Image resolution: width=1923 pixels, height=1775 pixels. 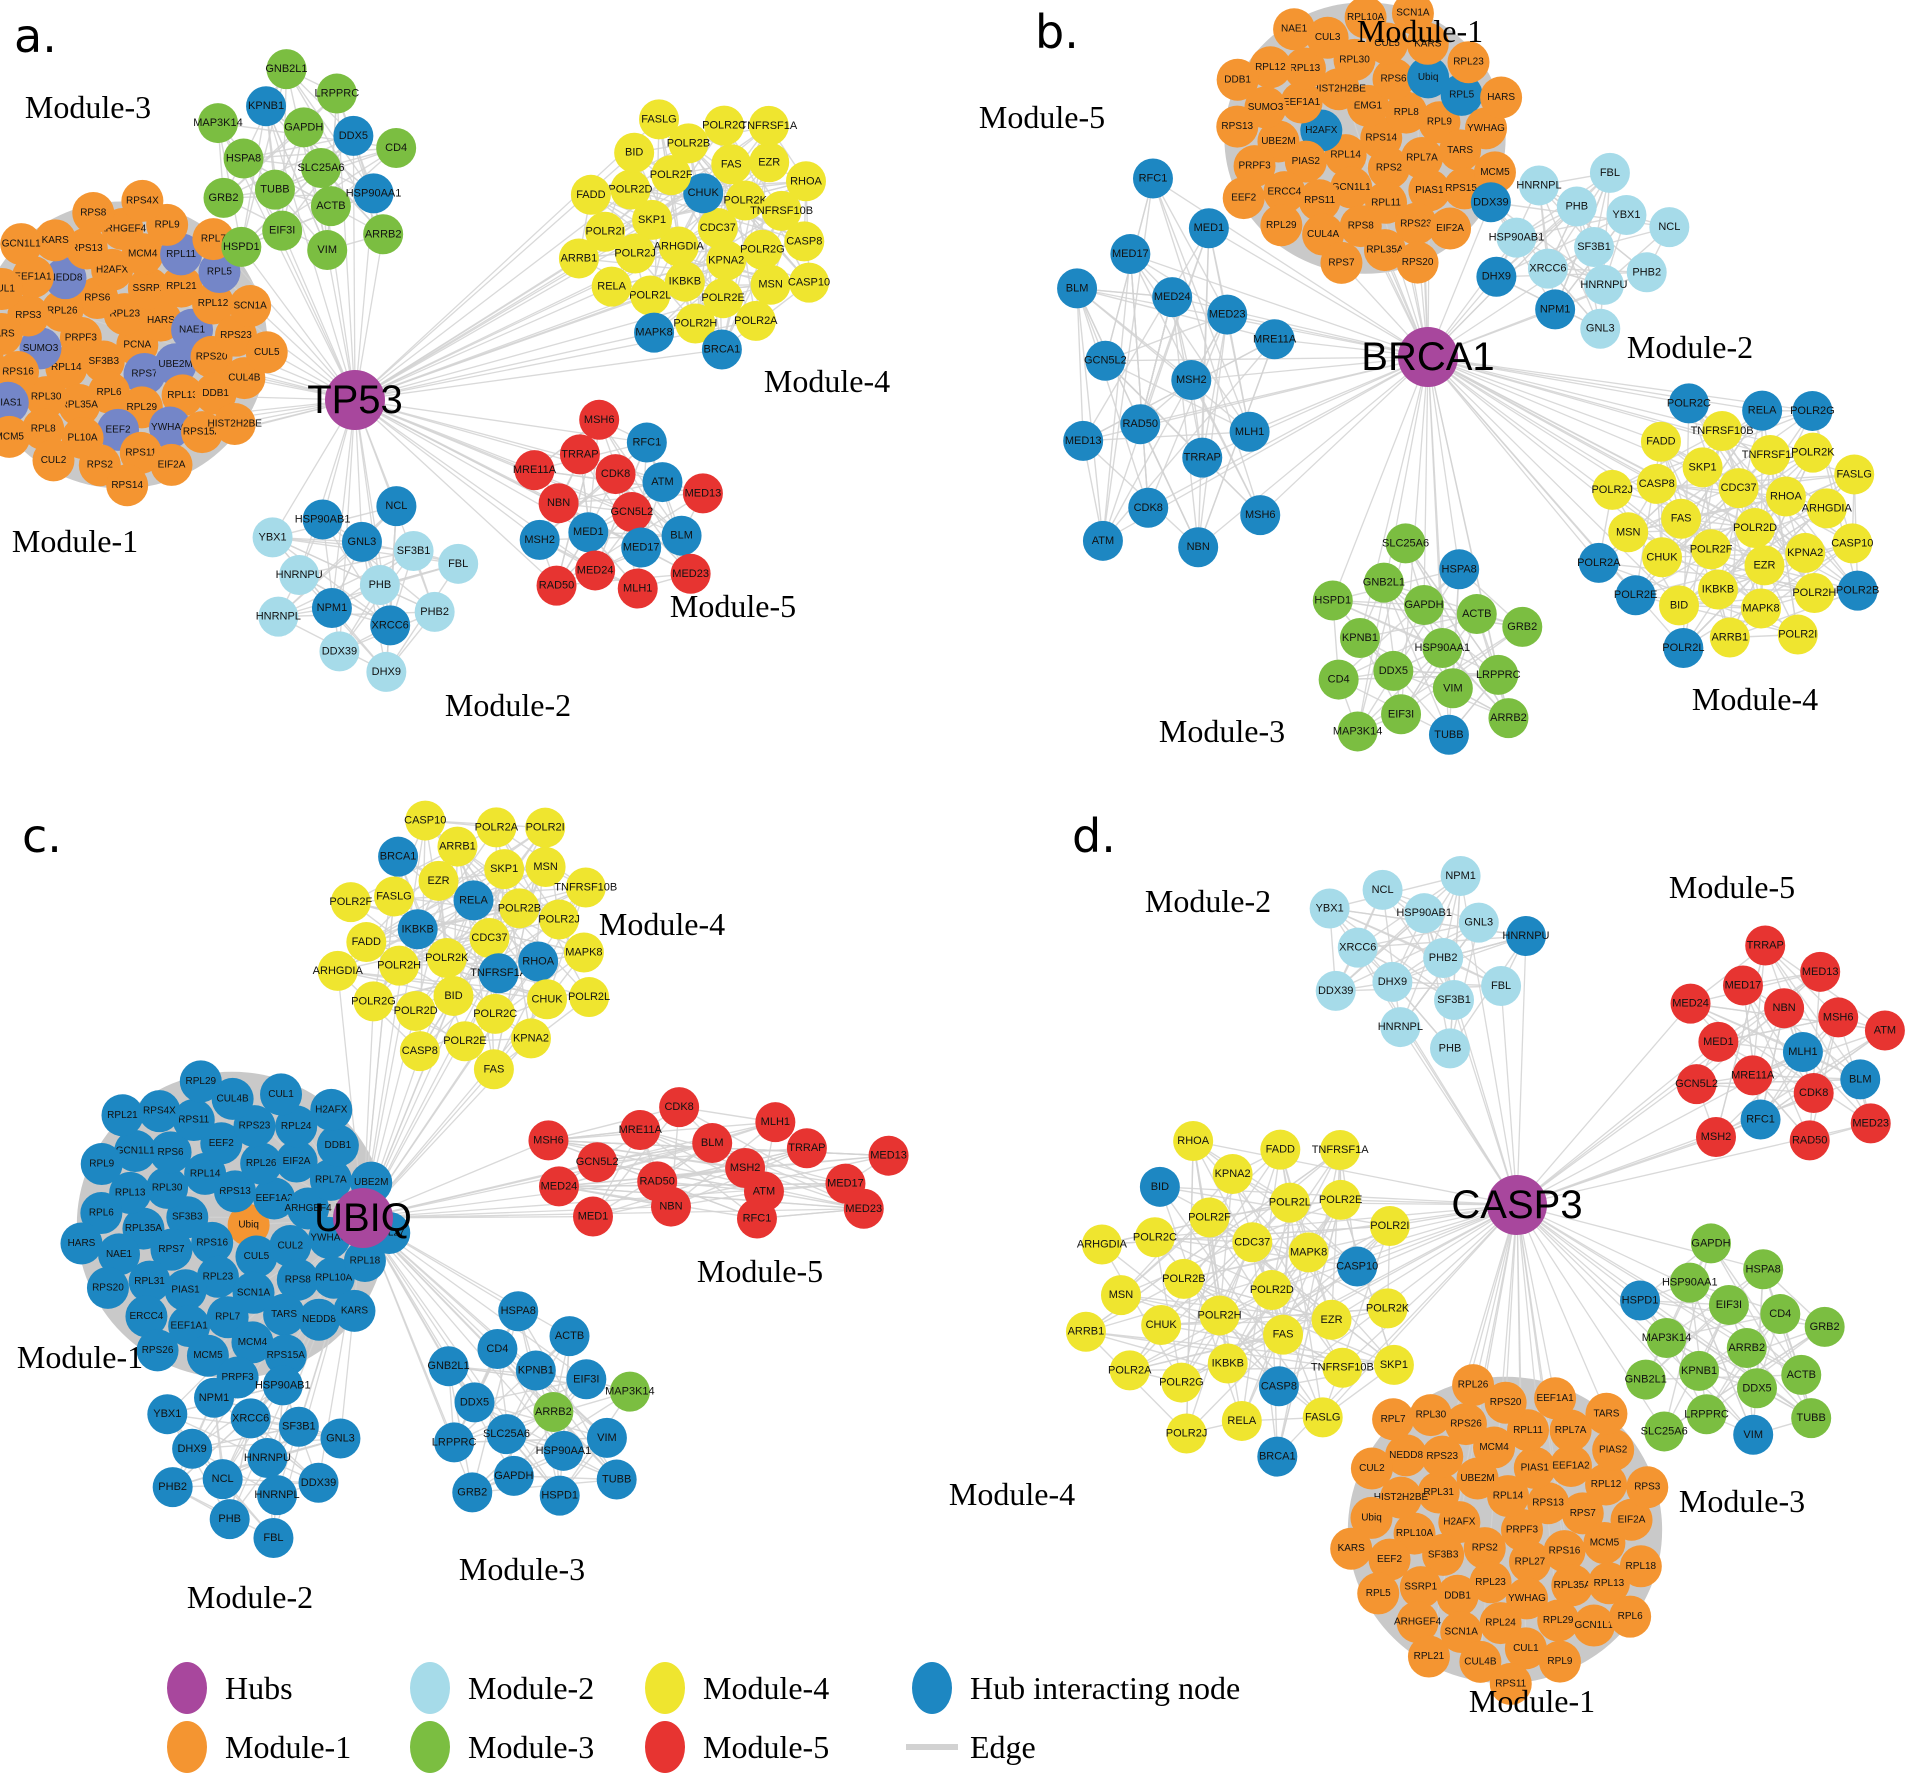 I want to click on node-circle-NPM1, so click(x=1460, y=875).